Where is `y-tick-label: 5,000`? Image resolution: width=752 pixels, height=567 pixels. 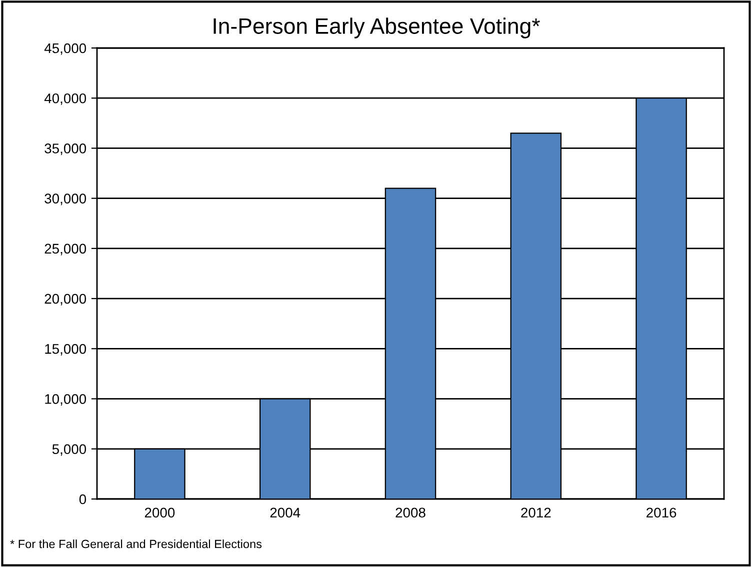
y-tick-label: 5,000 is located at coordinates (69, 450).